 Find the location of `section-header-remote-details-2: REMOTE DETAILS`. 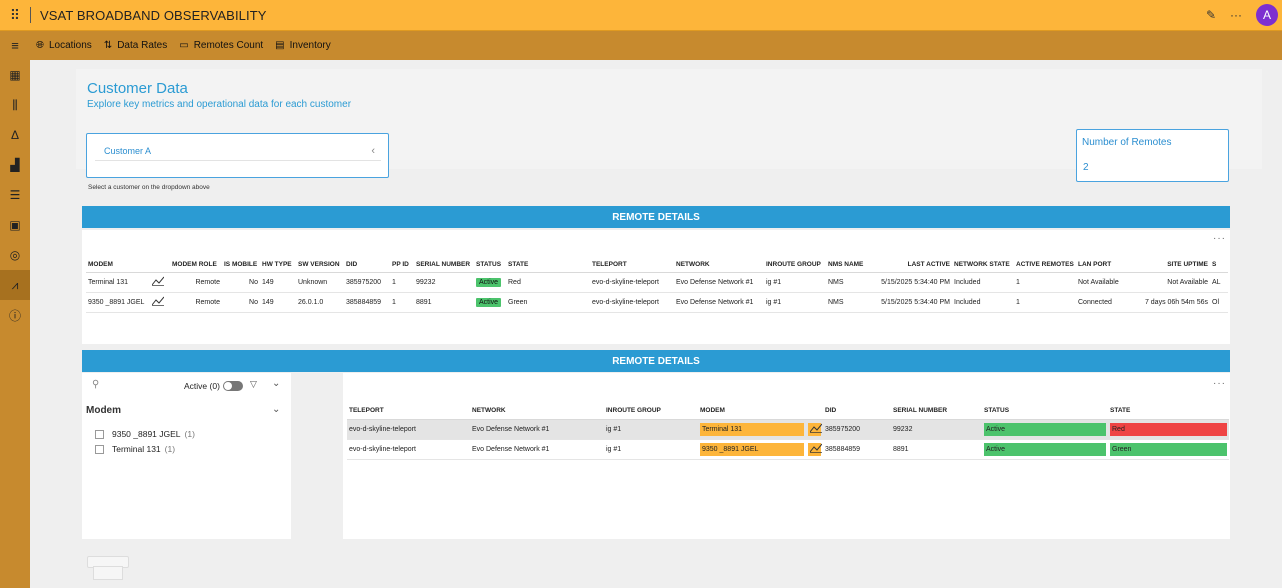

section-header-remote-details-2: REMOTE DETAILS is located at coordinates (656, 361).